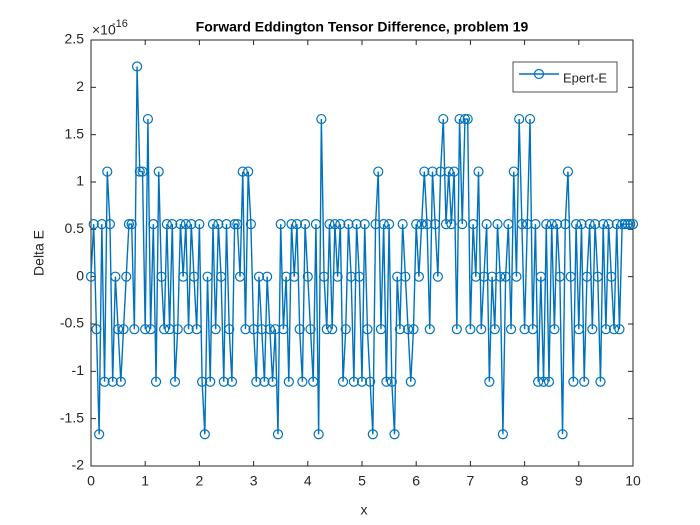 The width and height of the screenshot is (700, 525). Describe the element at coordinates (416, 481) in the screenshot. I see `x-tick-label: 6` at that location.